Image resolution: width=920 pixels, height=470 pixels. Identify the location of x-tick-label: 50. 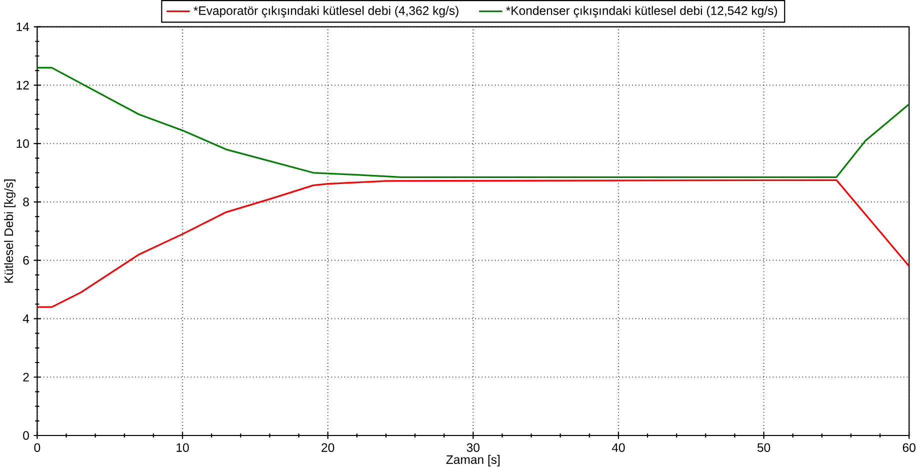
(763, 447).